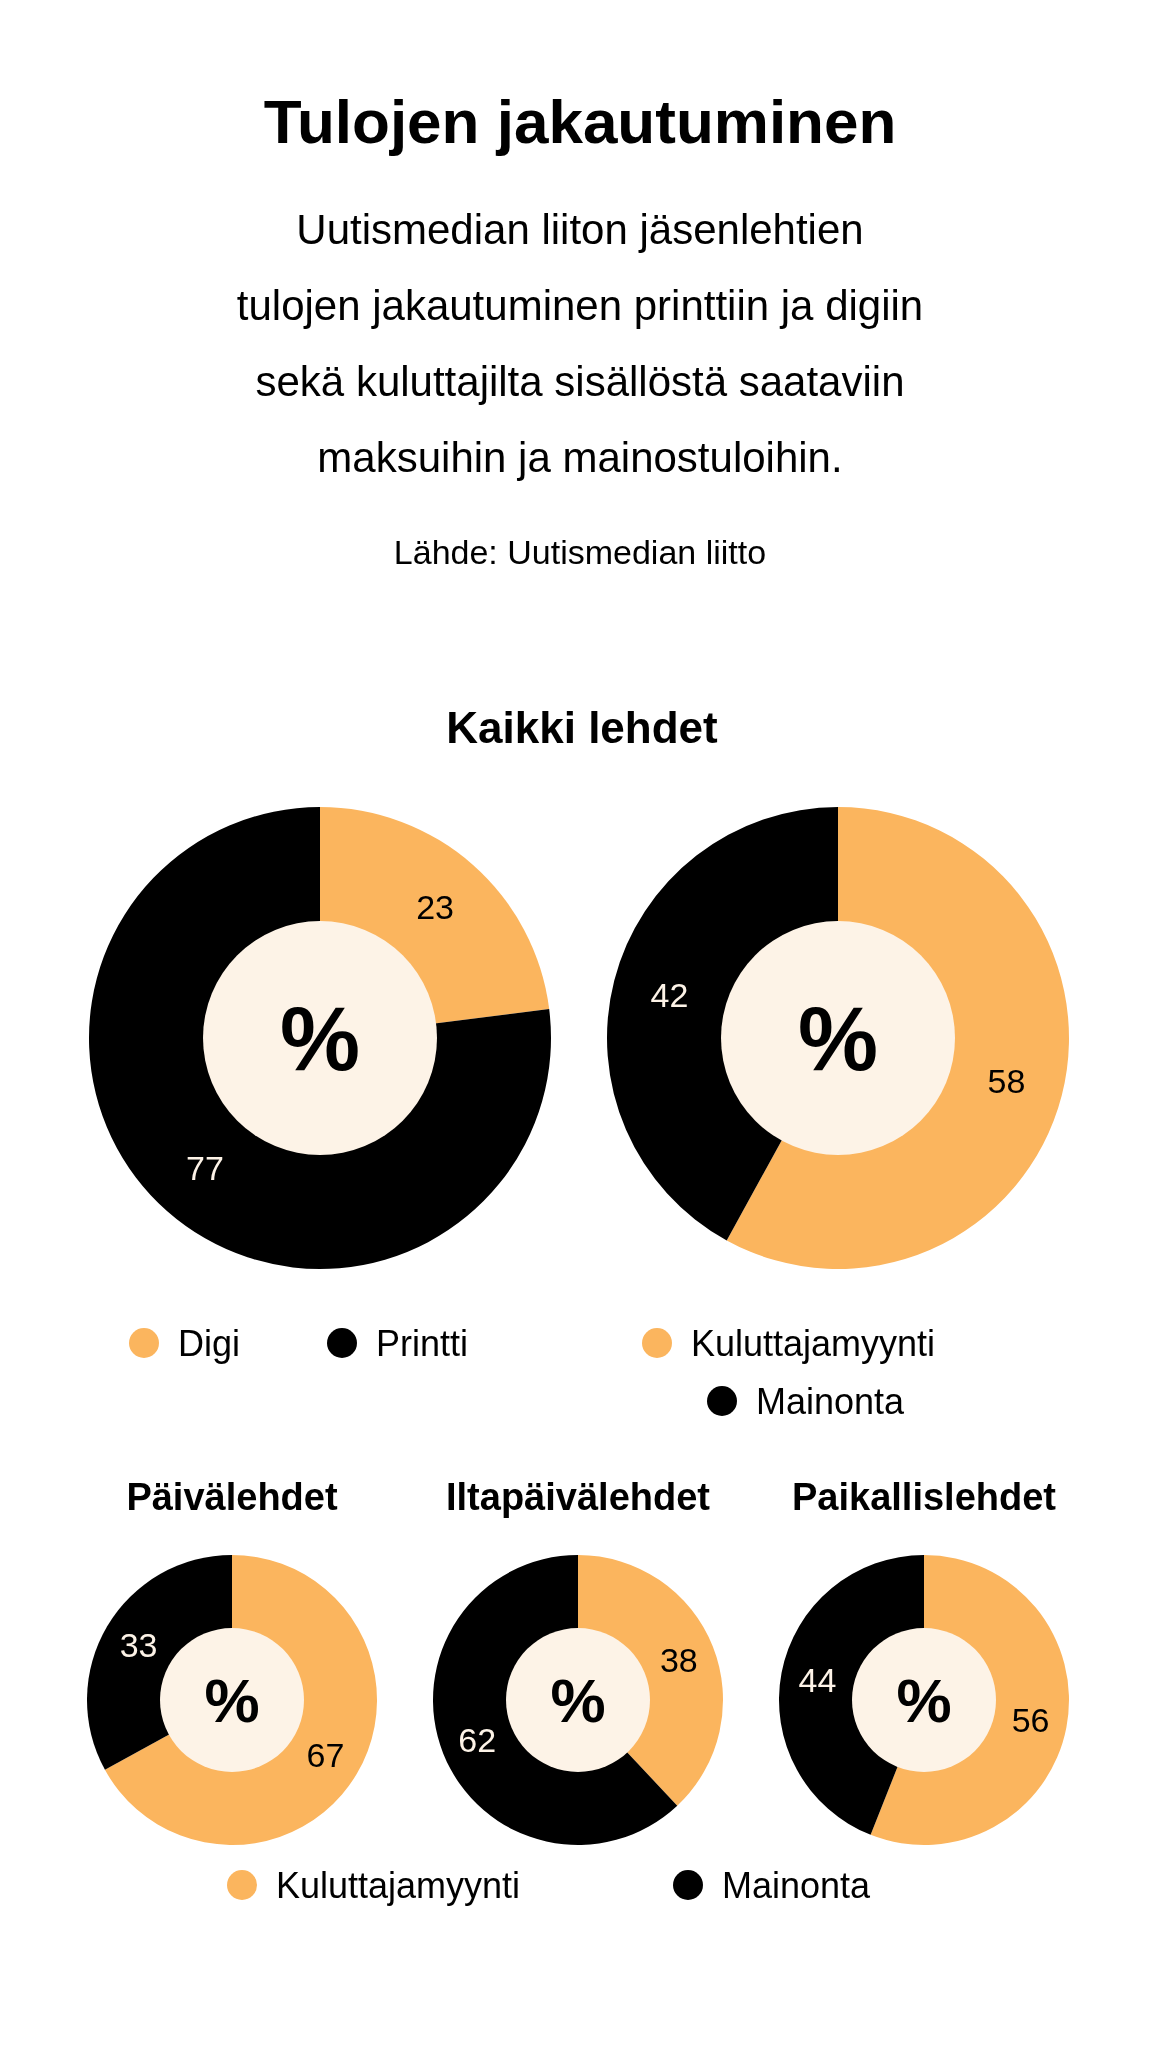 The width and height of the screenshot is (1160, 2048). Describe the element at coordinates (580, 552) in the screenshot. I see `text: Lähde: Uutismedian liitto` at that location.